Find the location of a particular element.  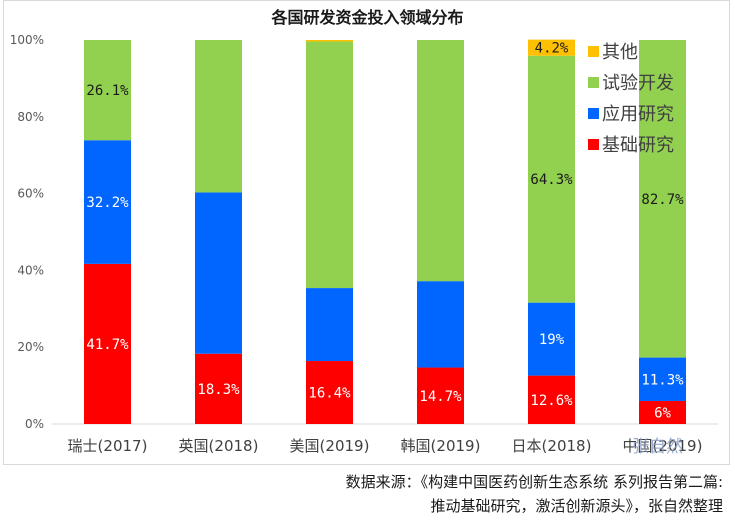

data-label: 16.4% is located at coordinates (329, 394).